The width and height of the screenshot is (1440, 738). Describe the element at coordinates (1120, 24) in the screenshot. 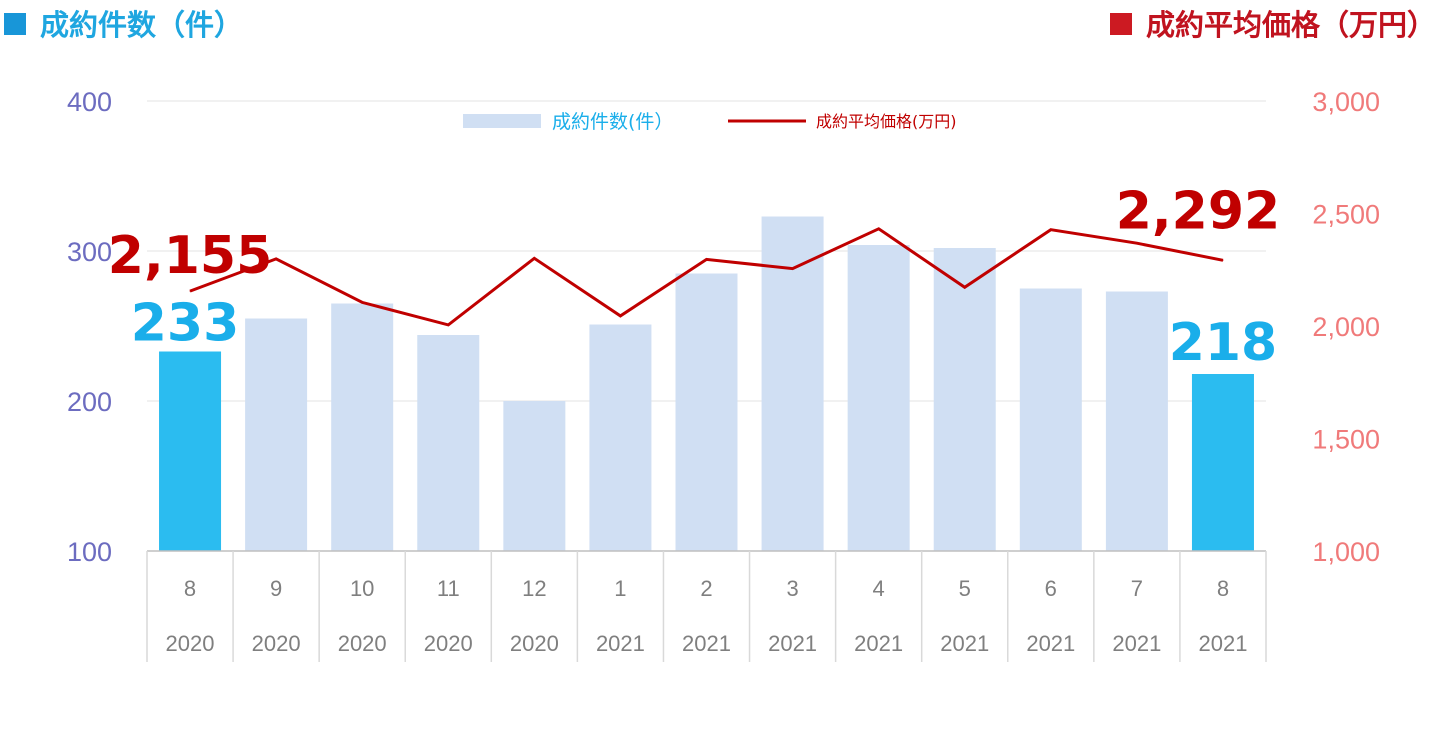

I see `red-square-icon` at that location.